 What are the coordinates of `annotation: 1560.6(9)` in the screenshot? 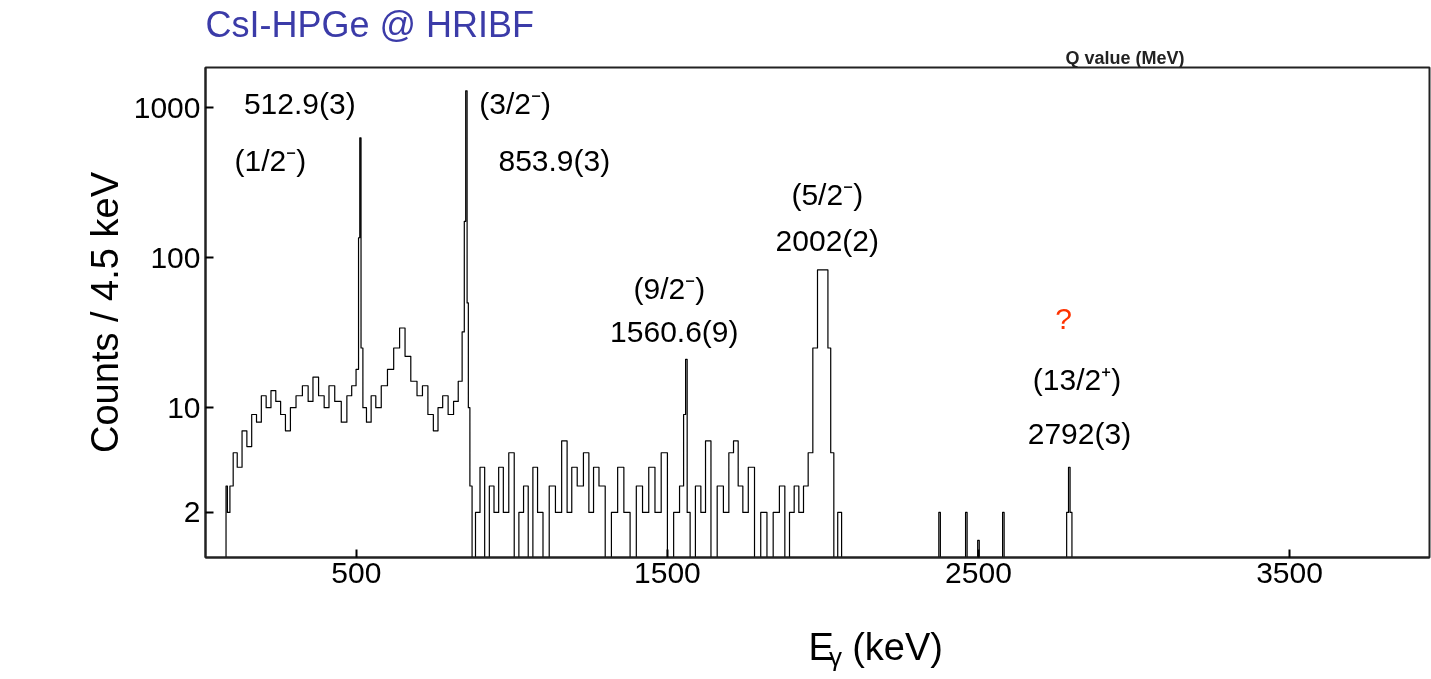 It's located at (674, 332).